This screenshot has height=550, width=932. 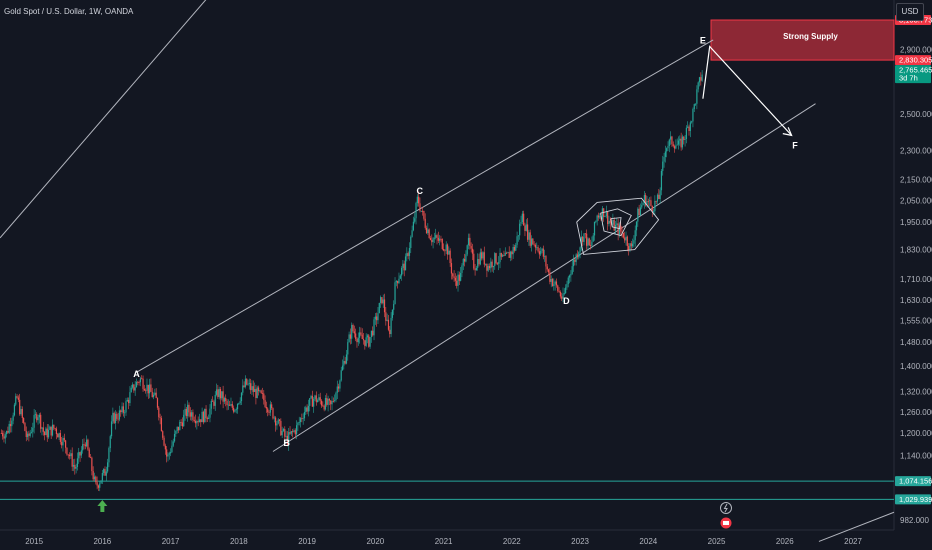 What do you see at coordinates (307, 541) in the screenshot?
I see `x-tick-label: 2019` at bounding box center [307, 541].